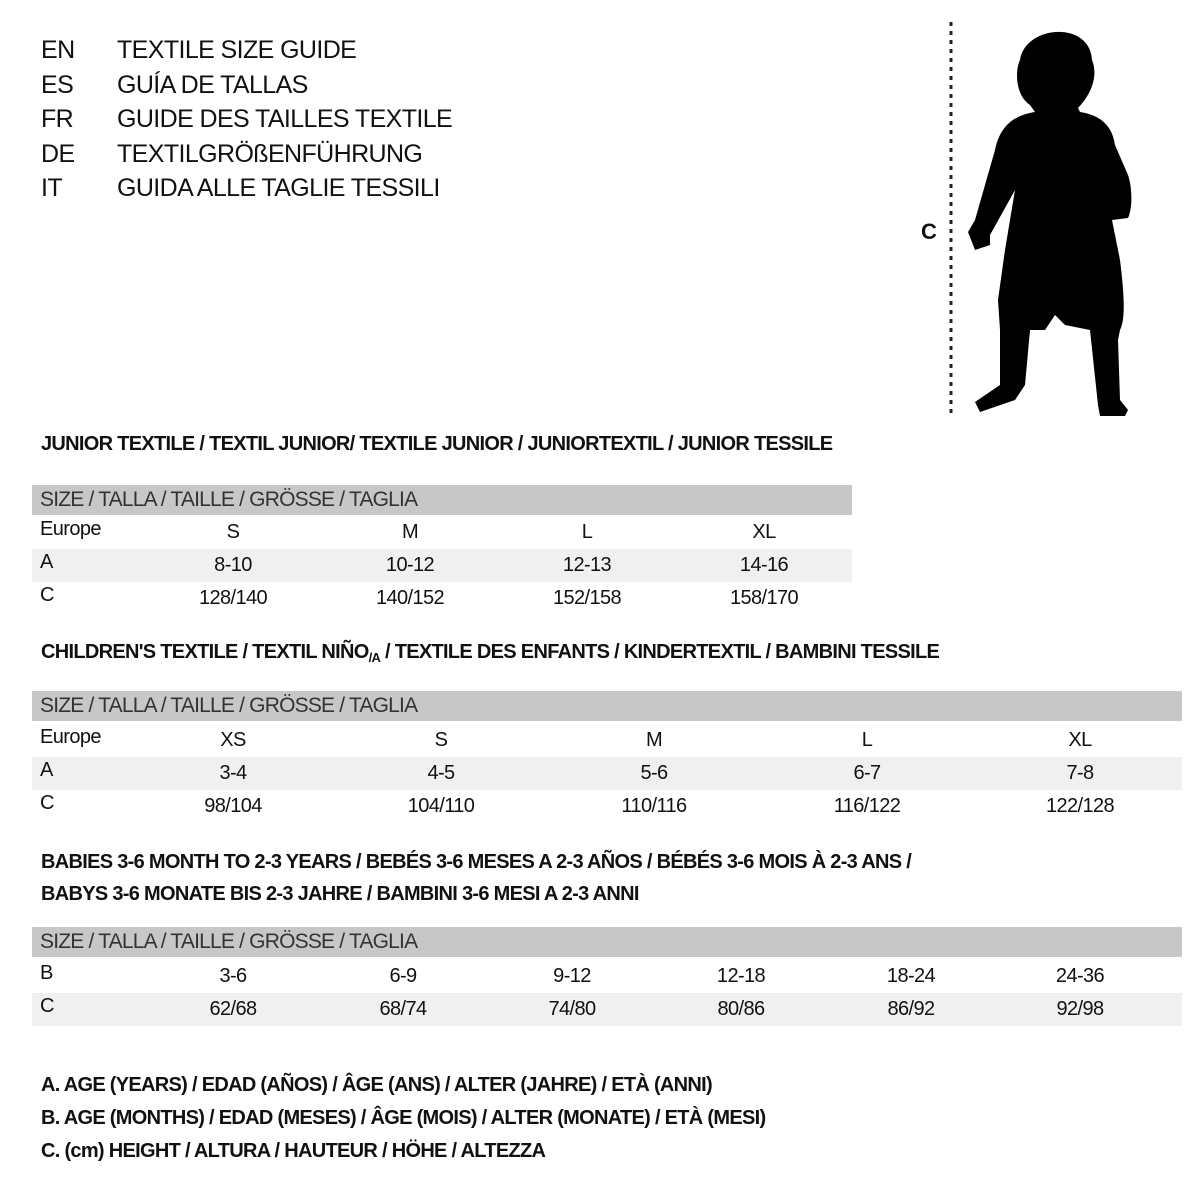  I want to click on table-cell: 68/74, so click(403, 1009).